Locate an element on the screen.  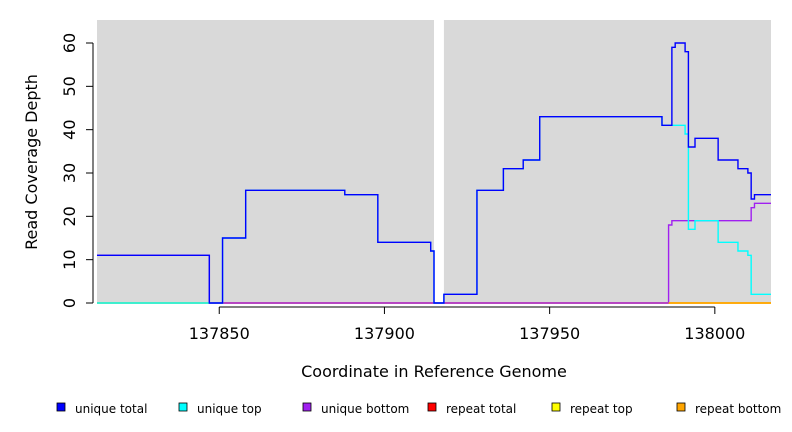
legend-label: unique top is located at coordinates (229, 409).